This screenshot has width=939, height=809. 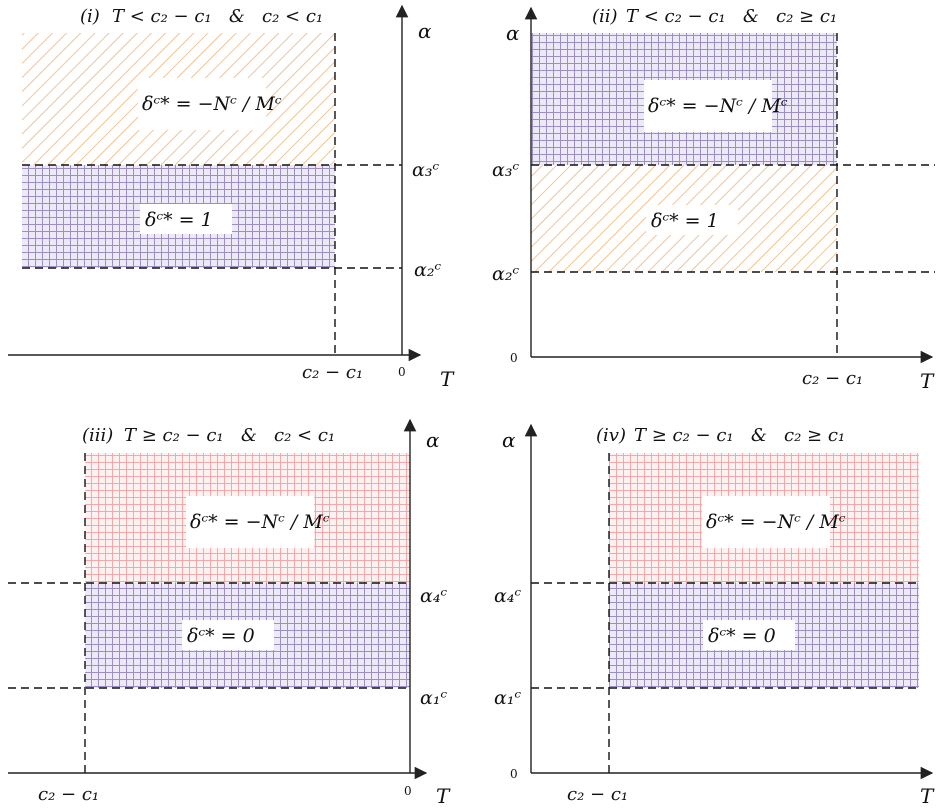 What do you see at coordinates (97, 435) in the screenshot?
I see `panel-title-num: (iii)` at bounding box center [97, 435].